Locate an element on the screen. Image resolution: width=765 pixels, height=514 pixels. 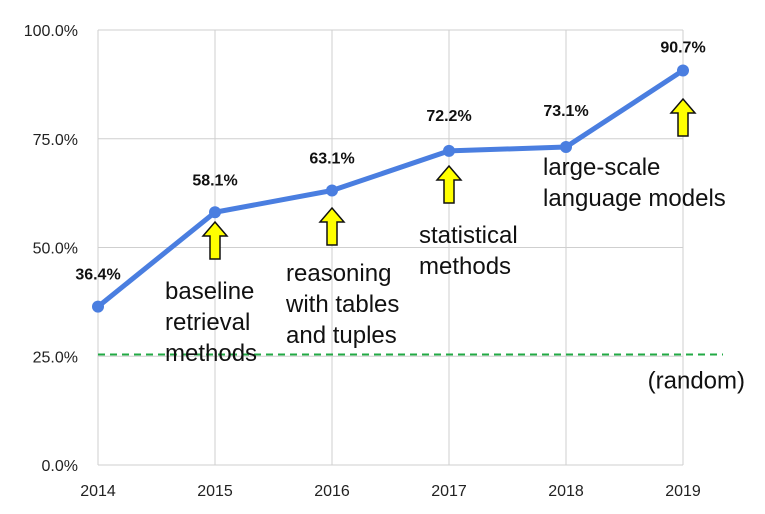
annotation-text-line: large-scale is located at coordinates (601, 167).